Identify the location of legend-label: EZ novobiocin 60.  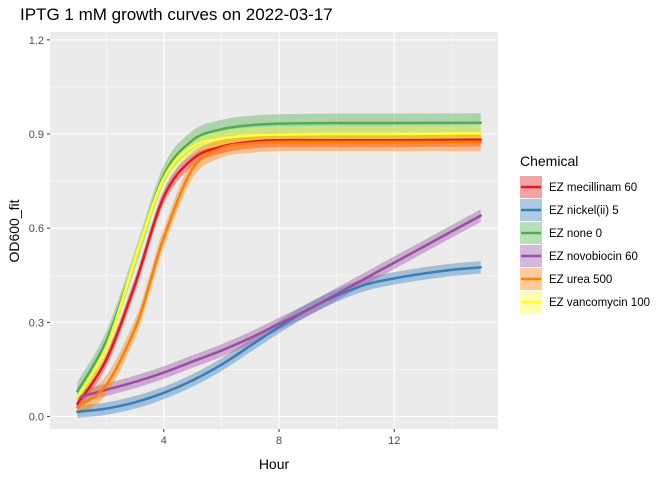
(593, 257).